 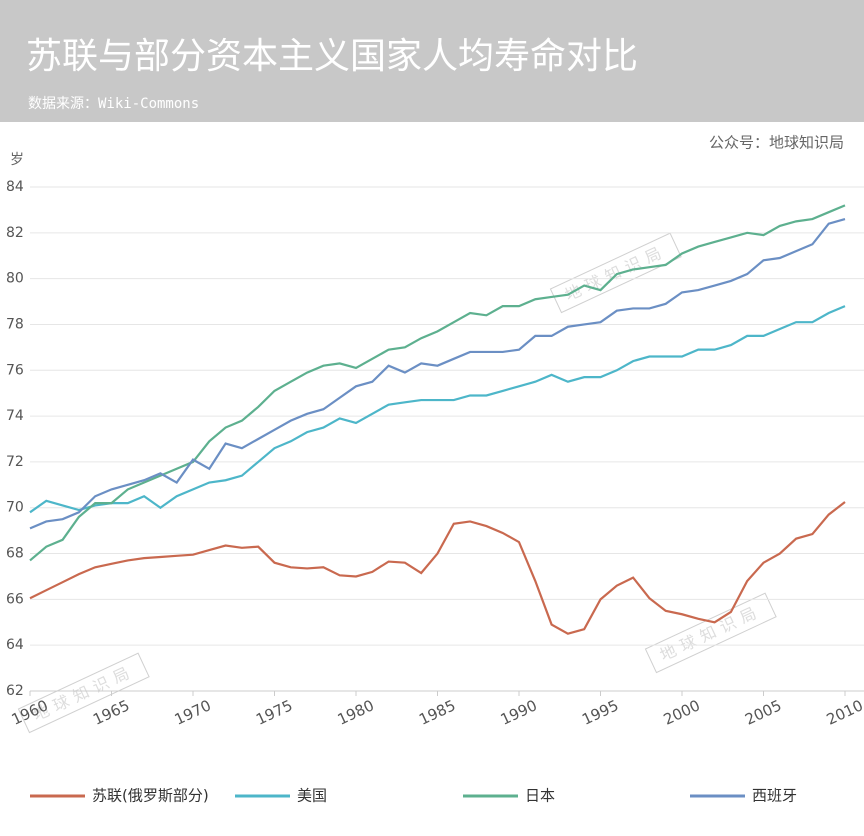 I want to click on x-tick-label: 1970, so click(x=193, y=712).